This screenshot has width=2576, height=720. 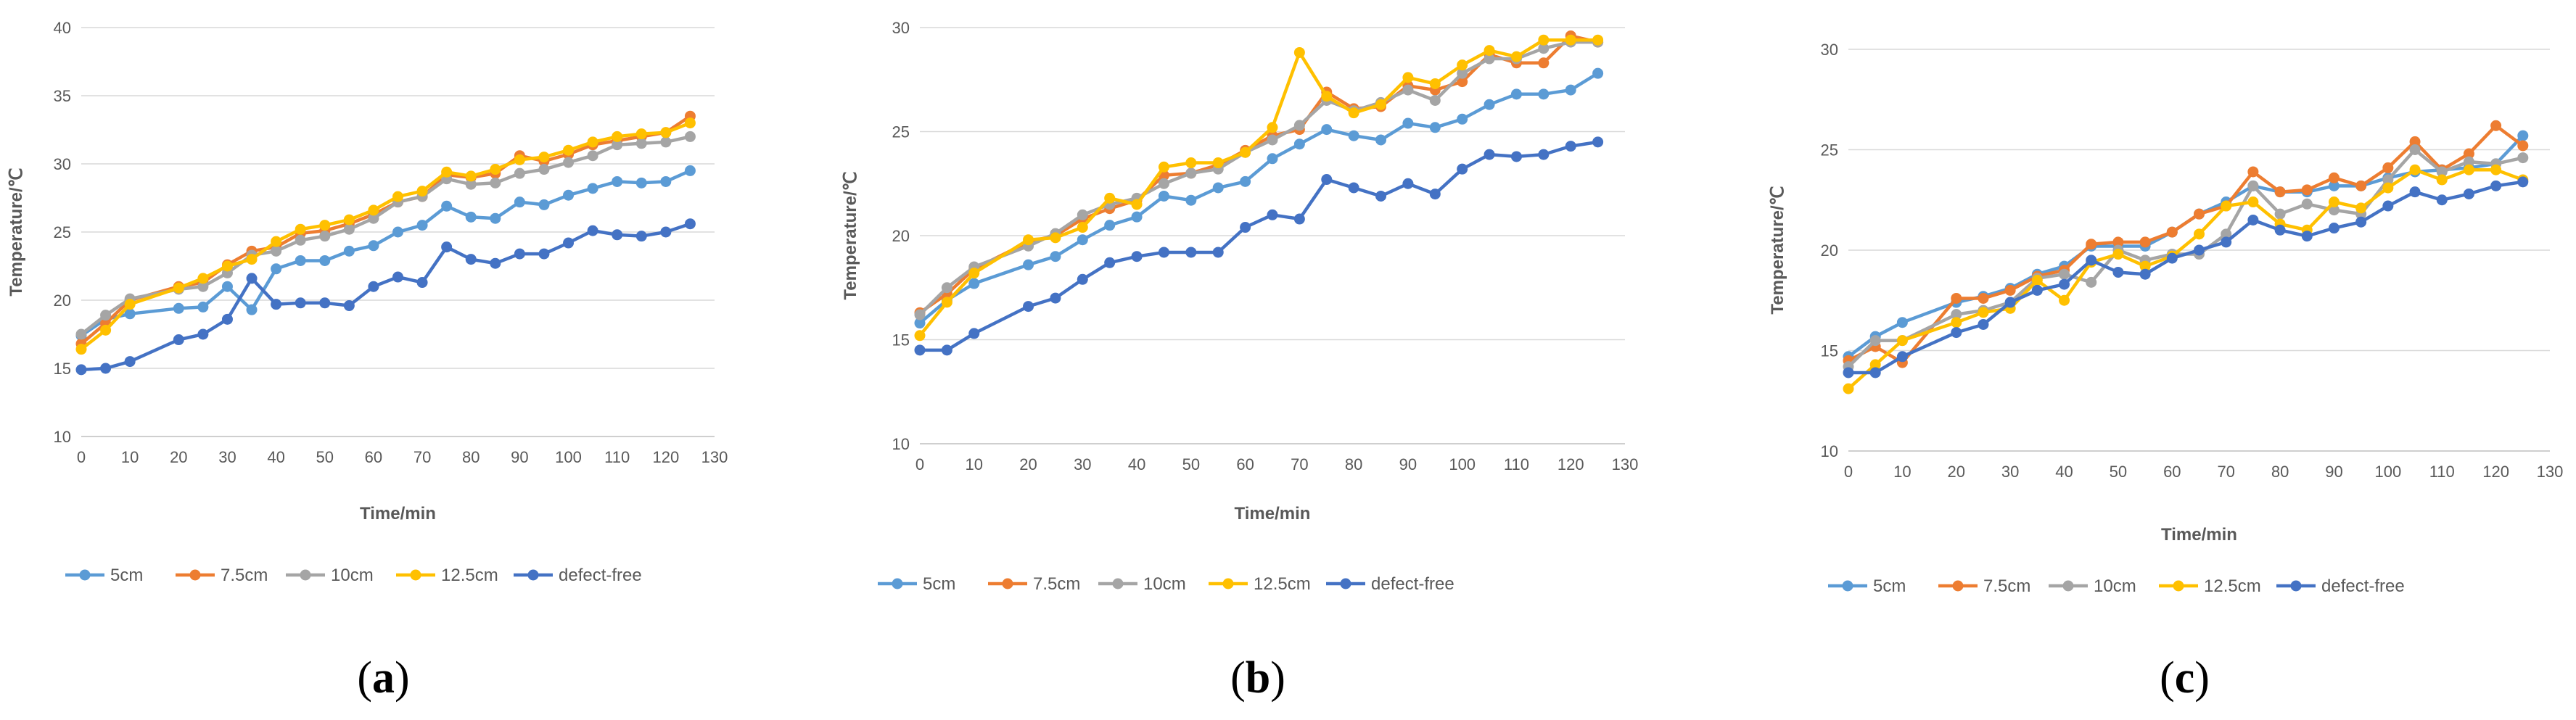 I want to click on legend-label: 5cm, so click(x=1889, y=586).